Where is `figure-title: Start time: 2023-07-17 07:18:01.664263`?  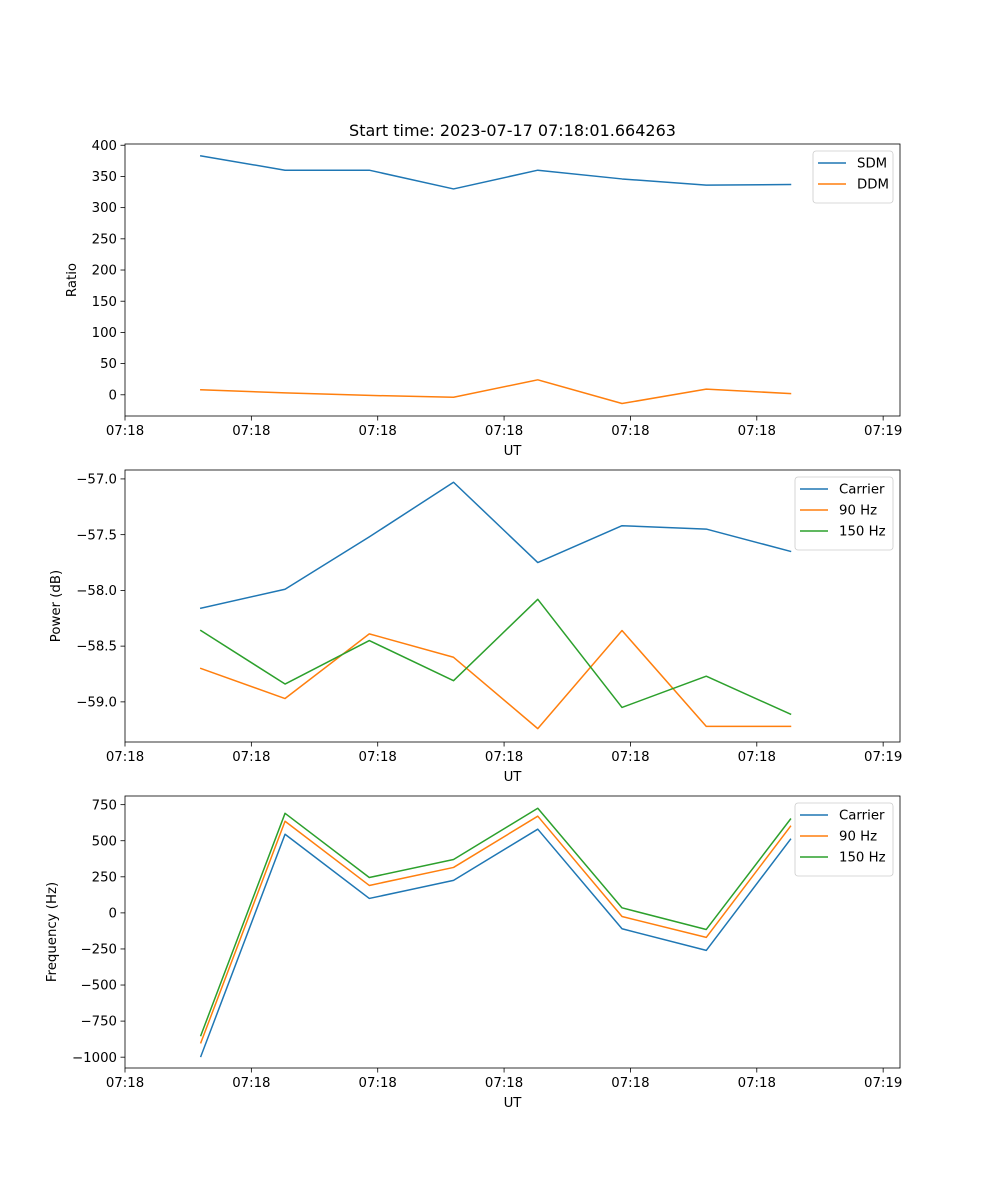
figure-title: Start time: 2023-07-17 07:18:01.664263 is located at coordinates (512, 130).